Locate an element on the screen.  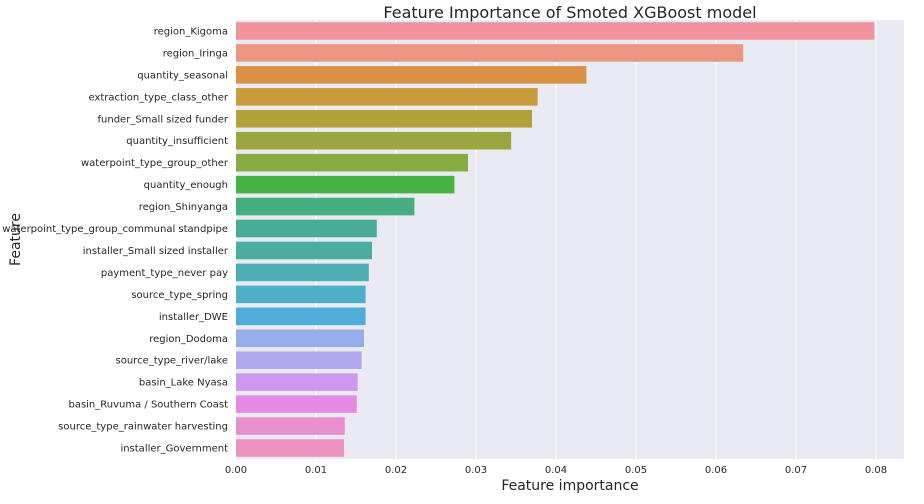
y-tick-label: quantity_insufficient is located at coordinates (177, 141).